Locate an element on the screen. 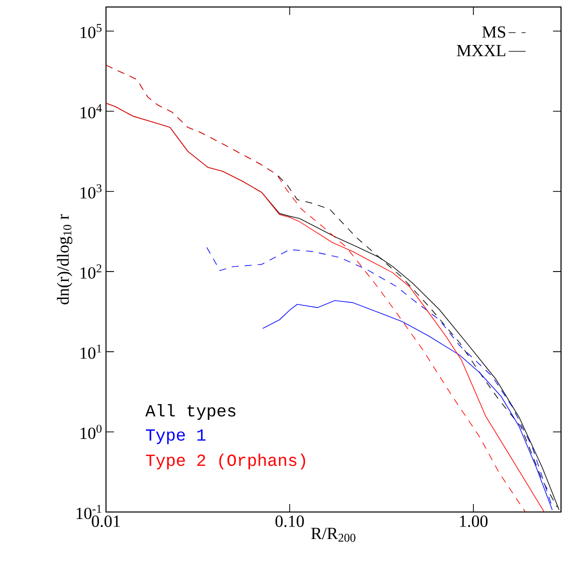  y-axis-title: dn(r)/dlog$_{10}$ r is located at coordinates (64, 259).